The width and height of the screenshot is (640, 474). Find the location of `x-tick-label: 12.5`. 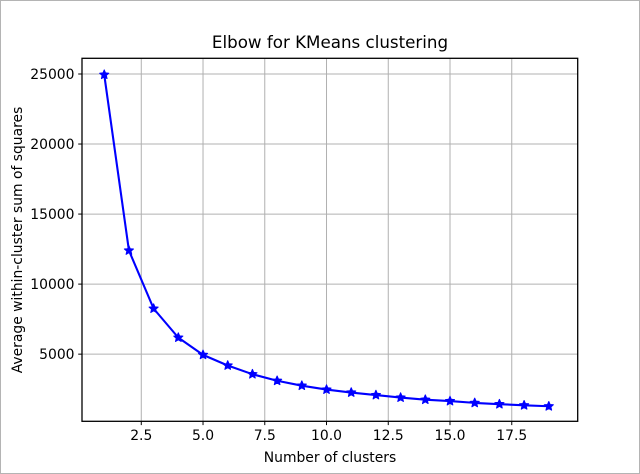

x-tick-label: 12.5 is located at coordinates (388, 436).